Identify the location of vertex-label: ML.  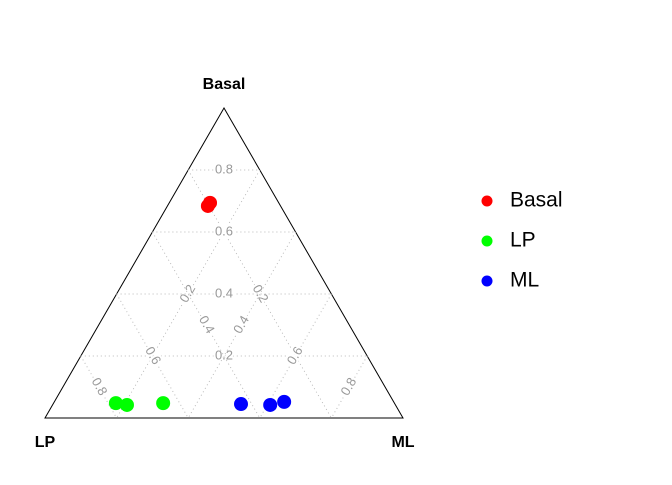
(402, 442).